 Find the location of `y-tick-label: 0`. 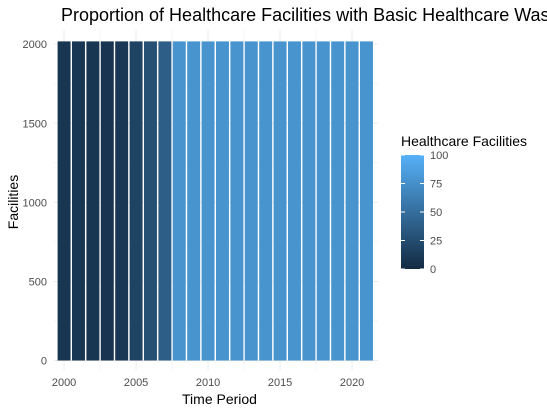

y-tick-label: 0 is located at coordinates (44, 362).